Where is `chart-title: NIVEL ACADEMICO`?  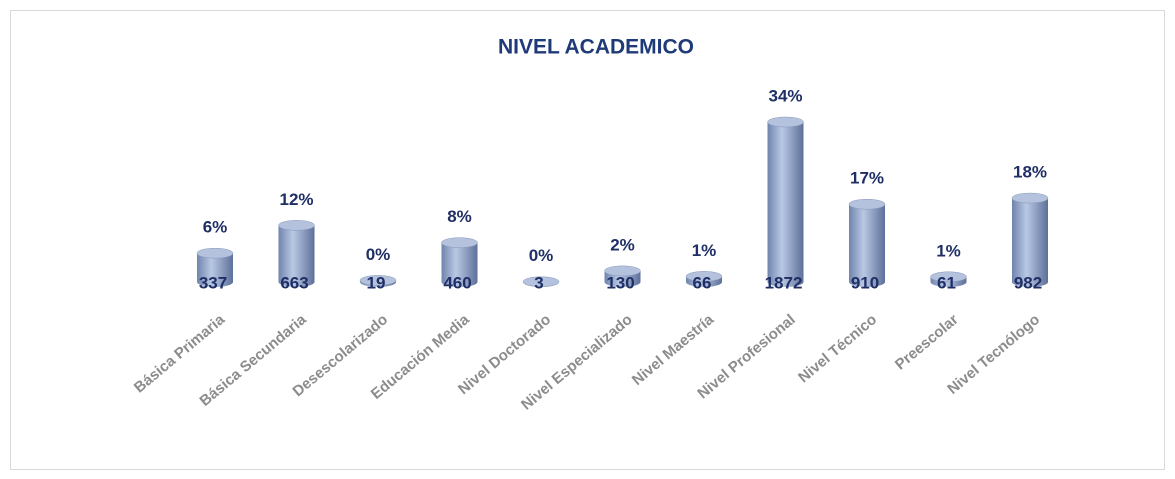
chart-title: NIVEL ACADEMICO is located at coordinates (596, 47).